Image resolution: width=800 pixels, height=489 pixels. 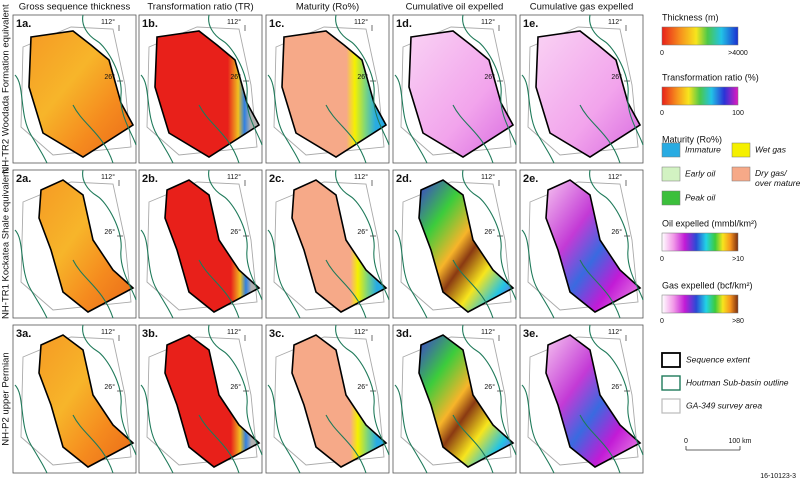 I want to click on panel-label: 2d., so click(x=404, y=179).